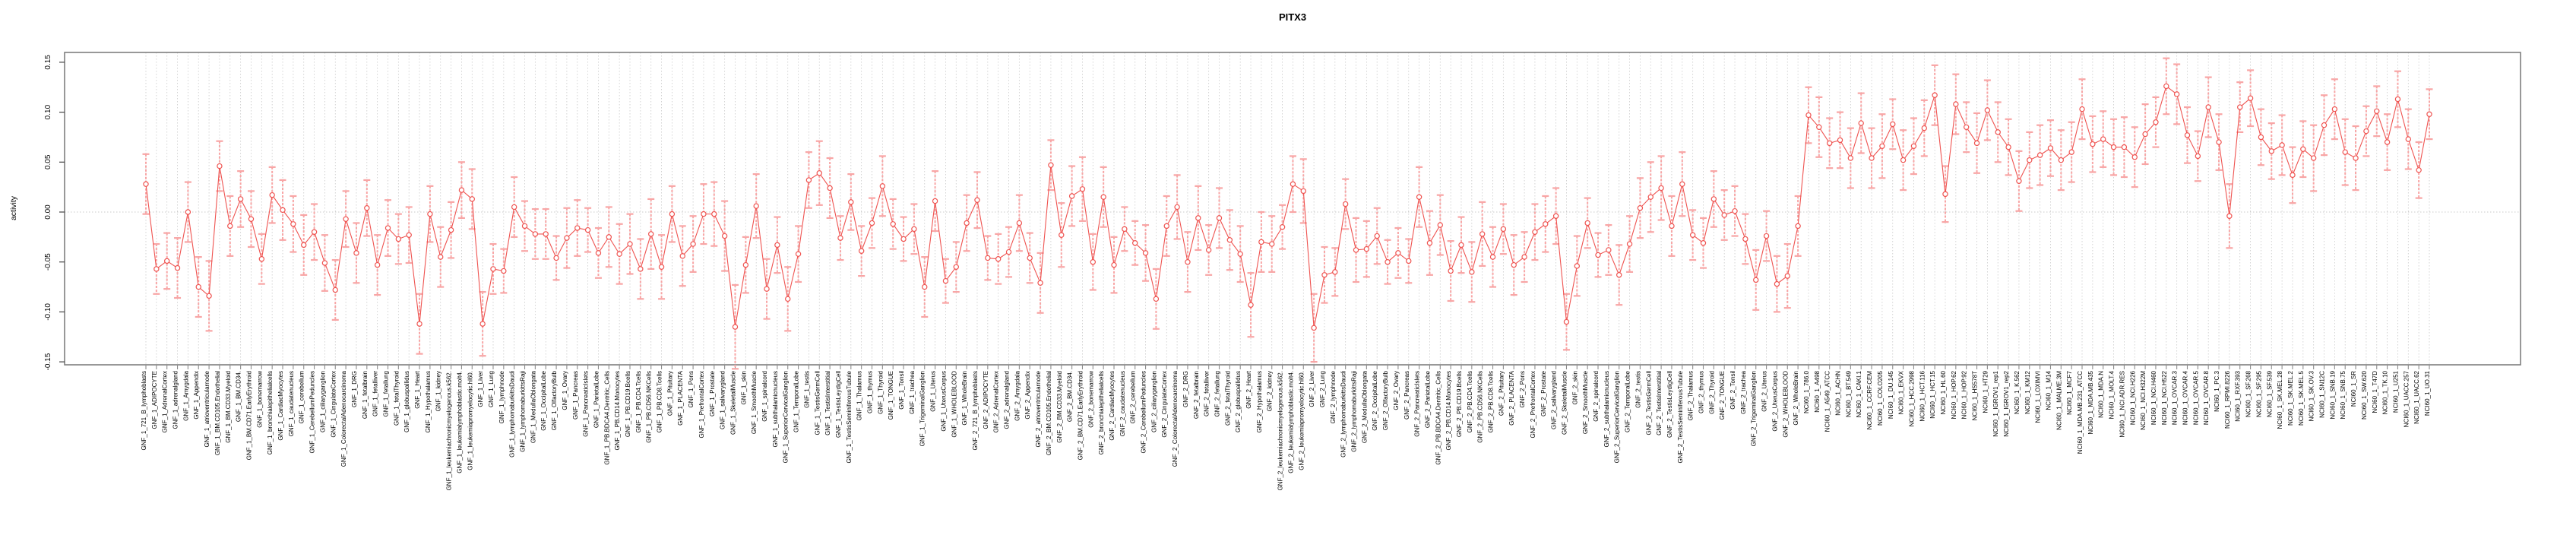 Image resolution: width=2576 pixels, height=551 pixels. Describe the element at coordinates (2153, 398) in the screenshot. I see `x-tick-label: NCI60_1_NCI.H460` at that location.